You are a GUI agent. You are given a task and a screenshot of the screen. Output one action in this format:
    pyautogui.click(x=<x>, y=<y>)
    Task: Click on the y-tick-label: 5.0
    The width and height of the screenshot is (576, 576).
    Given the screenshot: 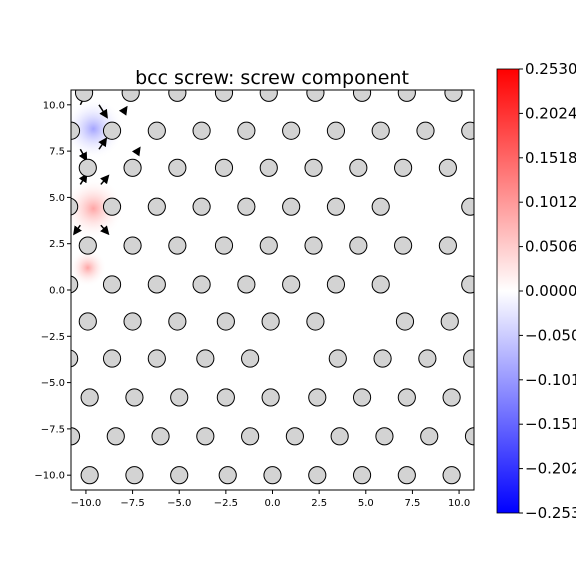 What is the action you would take?
    pyautogui.click(x=57, y=198)
    